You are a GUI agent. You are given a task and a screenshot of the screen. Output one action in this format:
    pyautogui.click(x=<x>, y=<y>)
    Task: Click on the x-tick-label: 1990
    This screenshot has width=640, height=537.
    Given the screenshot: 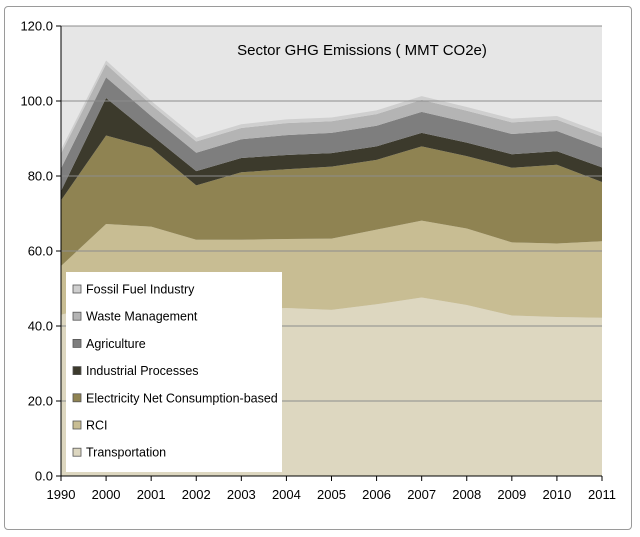 What is the action you would take?
    pyautogui.click(x=61, y=494)
    